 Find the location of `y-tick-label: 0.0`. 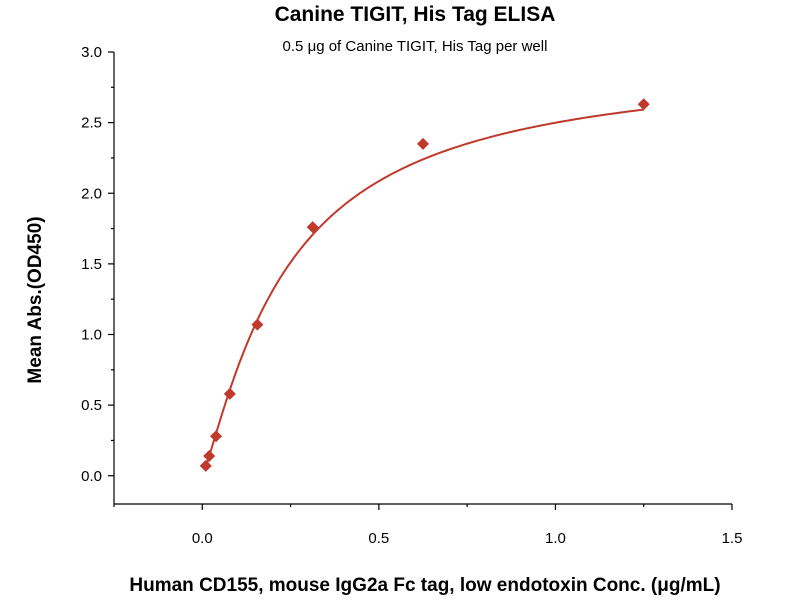

y-tick-label: 0.0 is located at coordinates (91, 476).